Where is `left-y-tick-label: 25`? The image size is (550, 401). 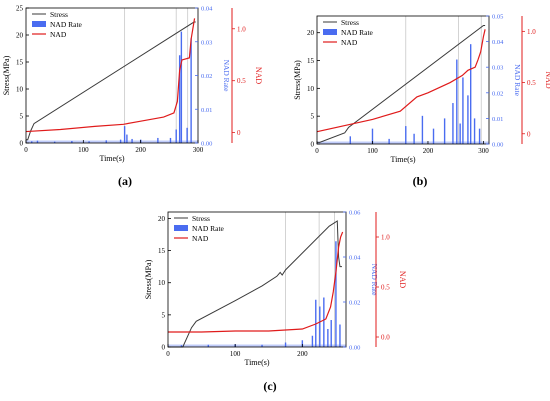 left-y-tick-label: 25 is located at coordinates (20, 9).